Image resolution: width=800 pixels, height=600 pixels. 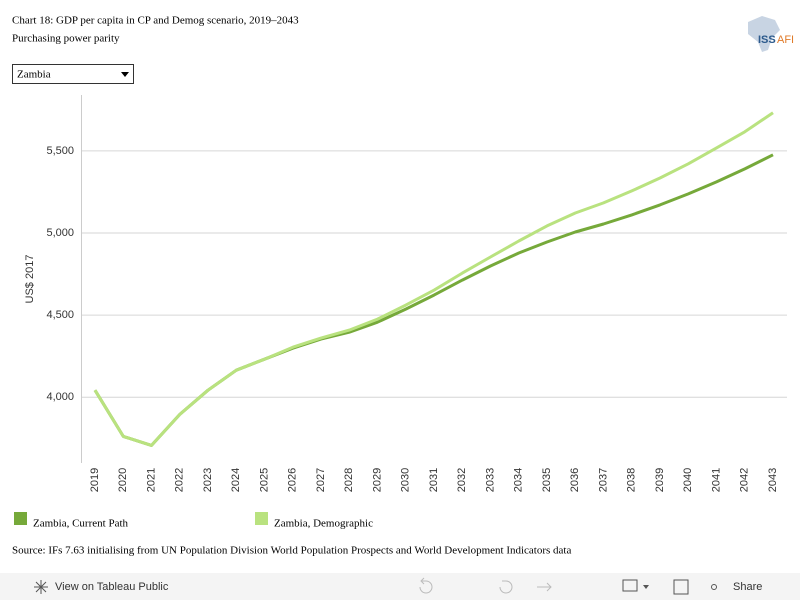 What do you see at coordinates (400, 586) in the screenshot?
I see `toolbar` at bounding box center [400, 586].